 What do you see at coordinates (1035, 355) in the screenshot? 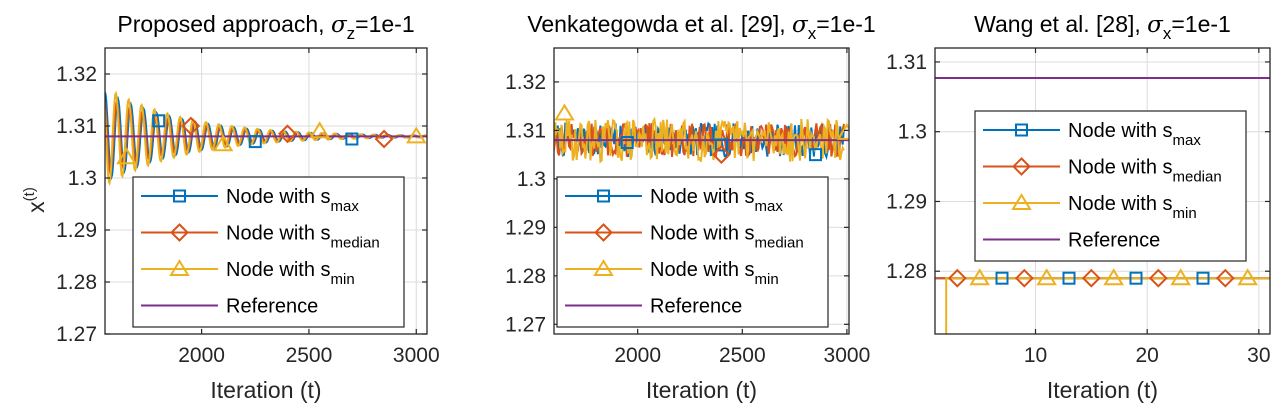
I see `x-tick-label: 10` at bounding box center [1035, 355].